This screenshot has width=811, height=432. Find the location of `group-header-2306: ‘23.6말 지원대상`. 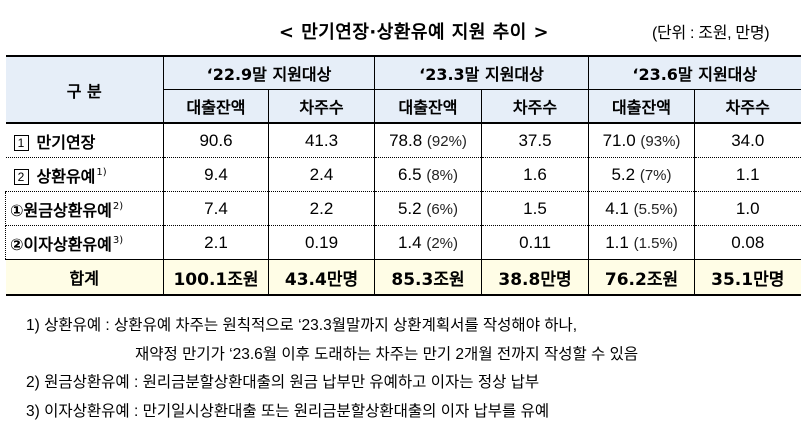

group-header-2306: ‘23.6말 지원대상 is located at coordinates (694, 72).